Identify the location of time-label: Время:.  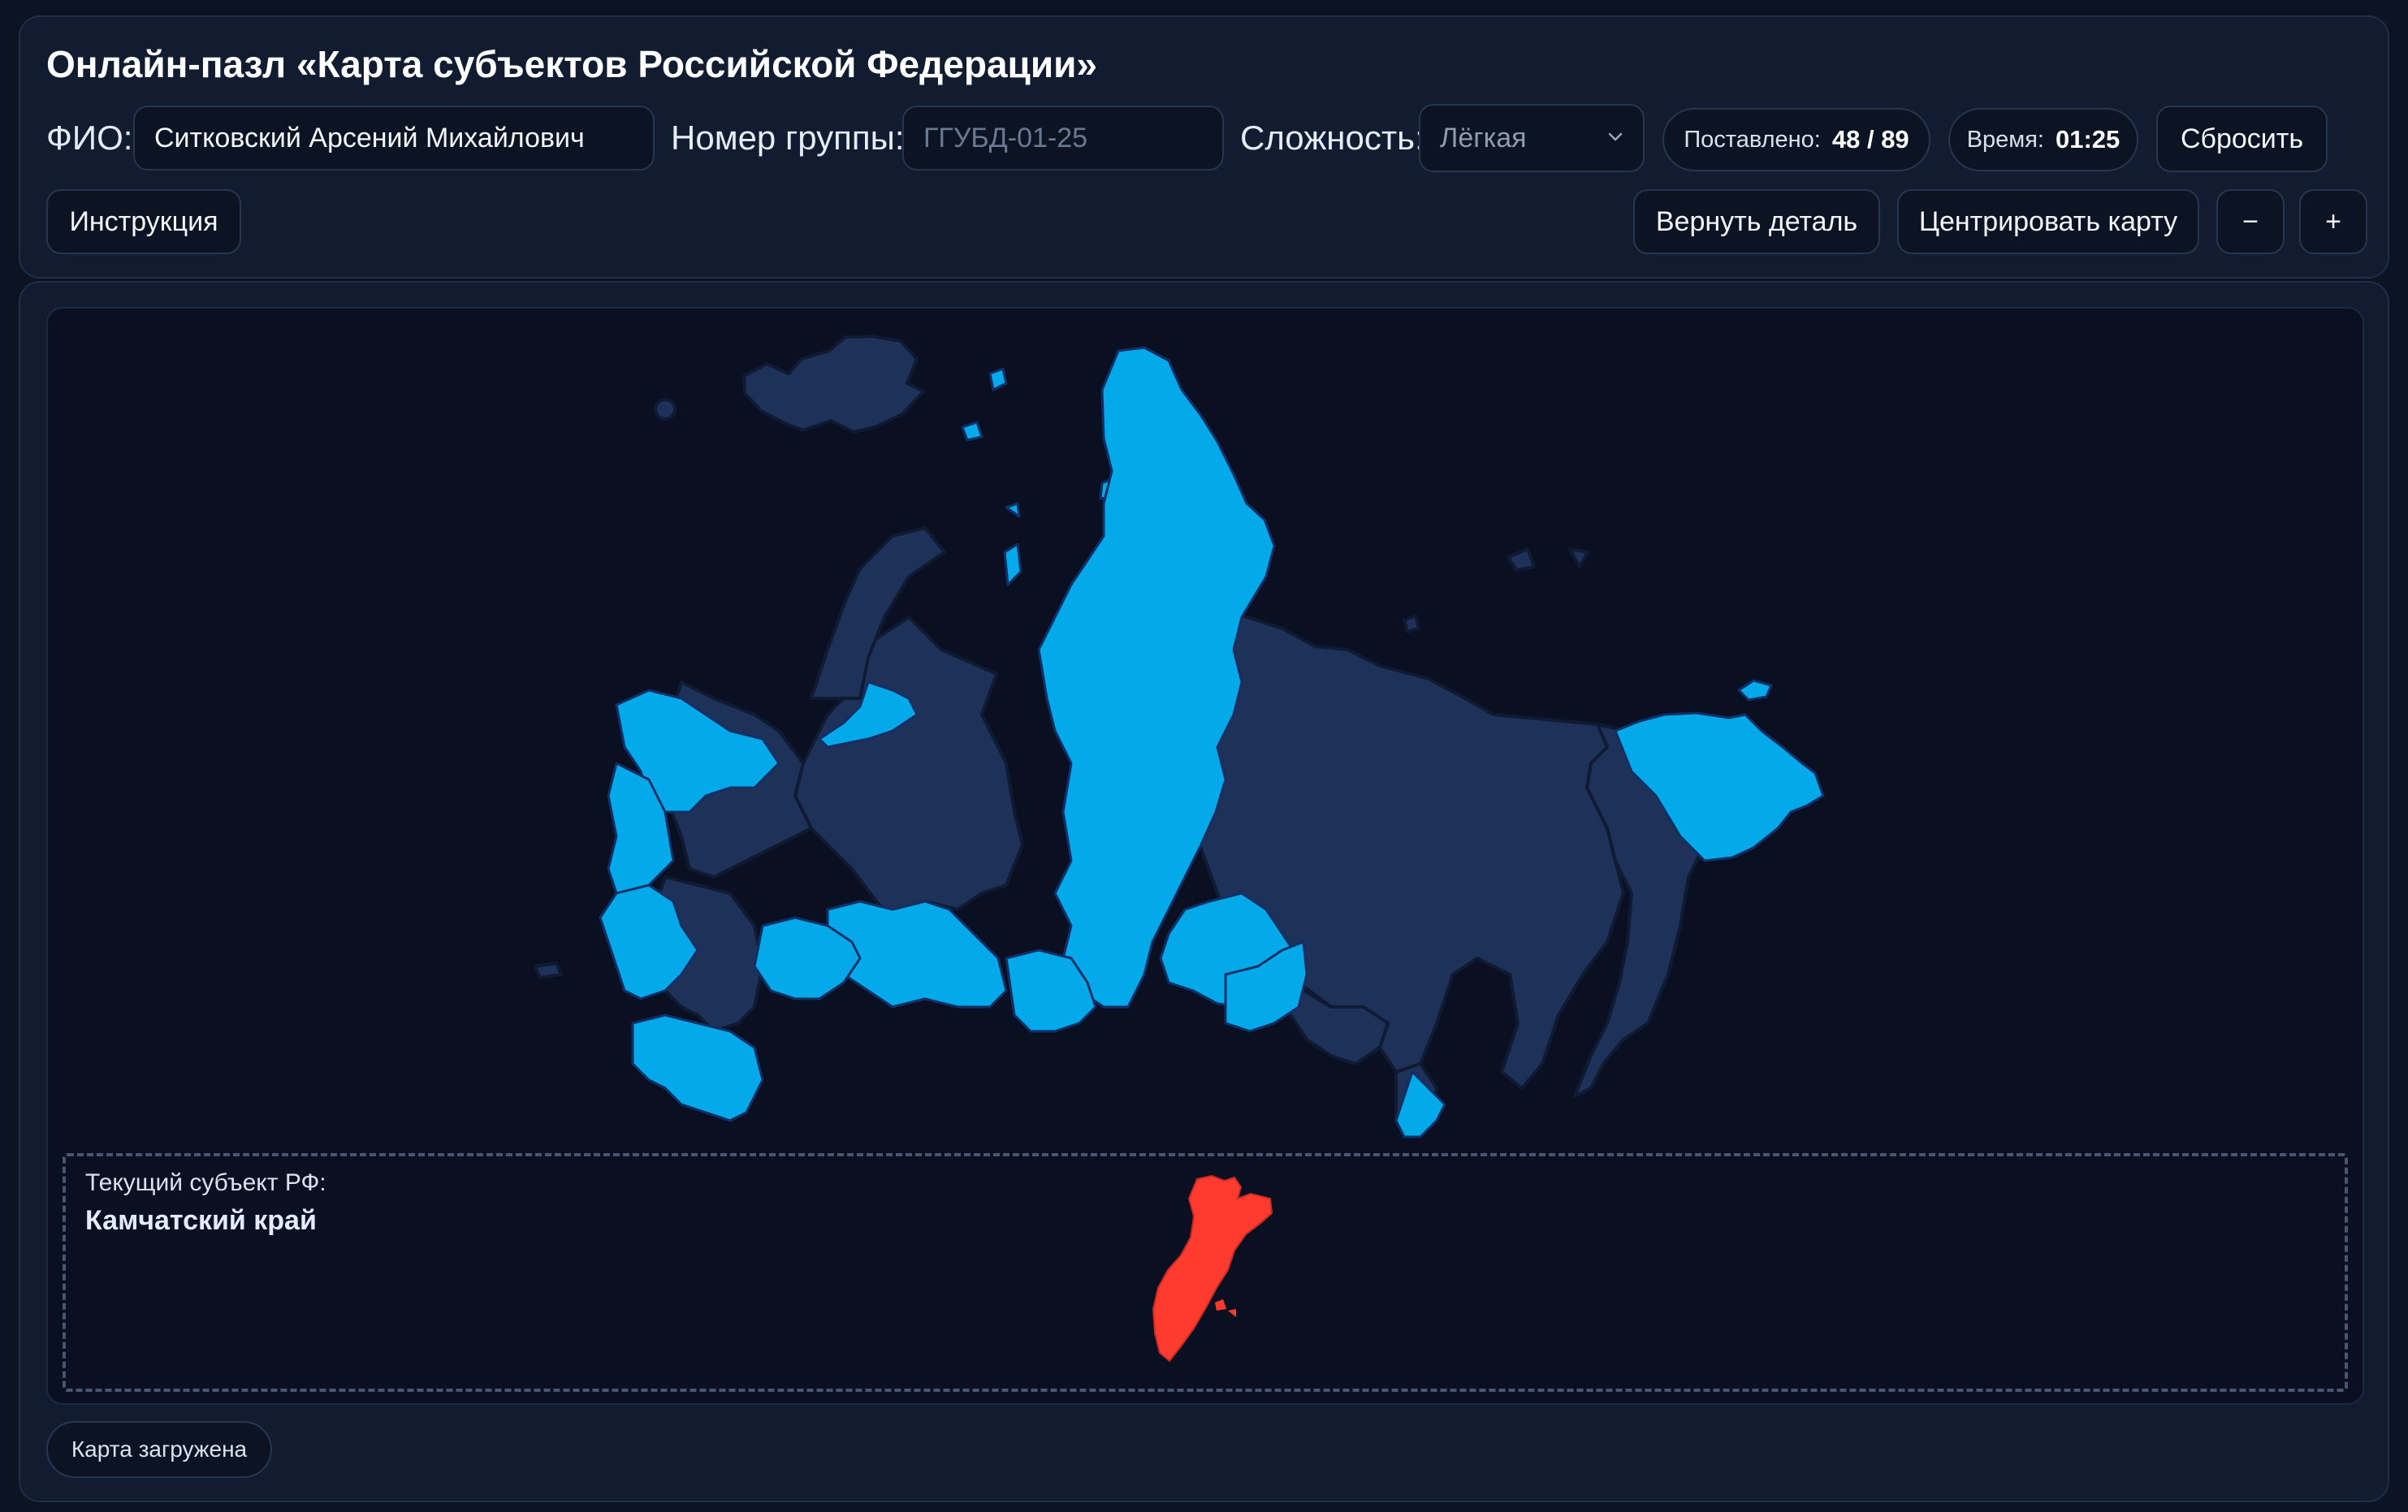
(2005, 139).